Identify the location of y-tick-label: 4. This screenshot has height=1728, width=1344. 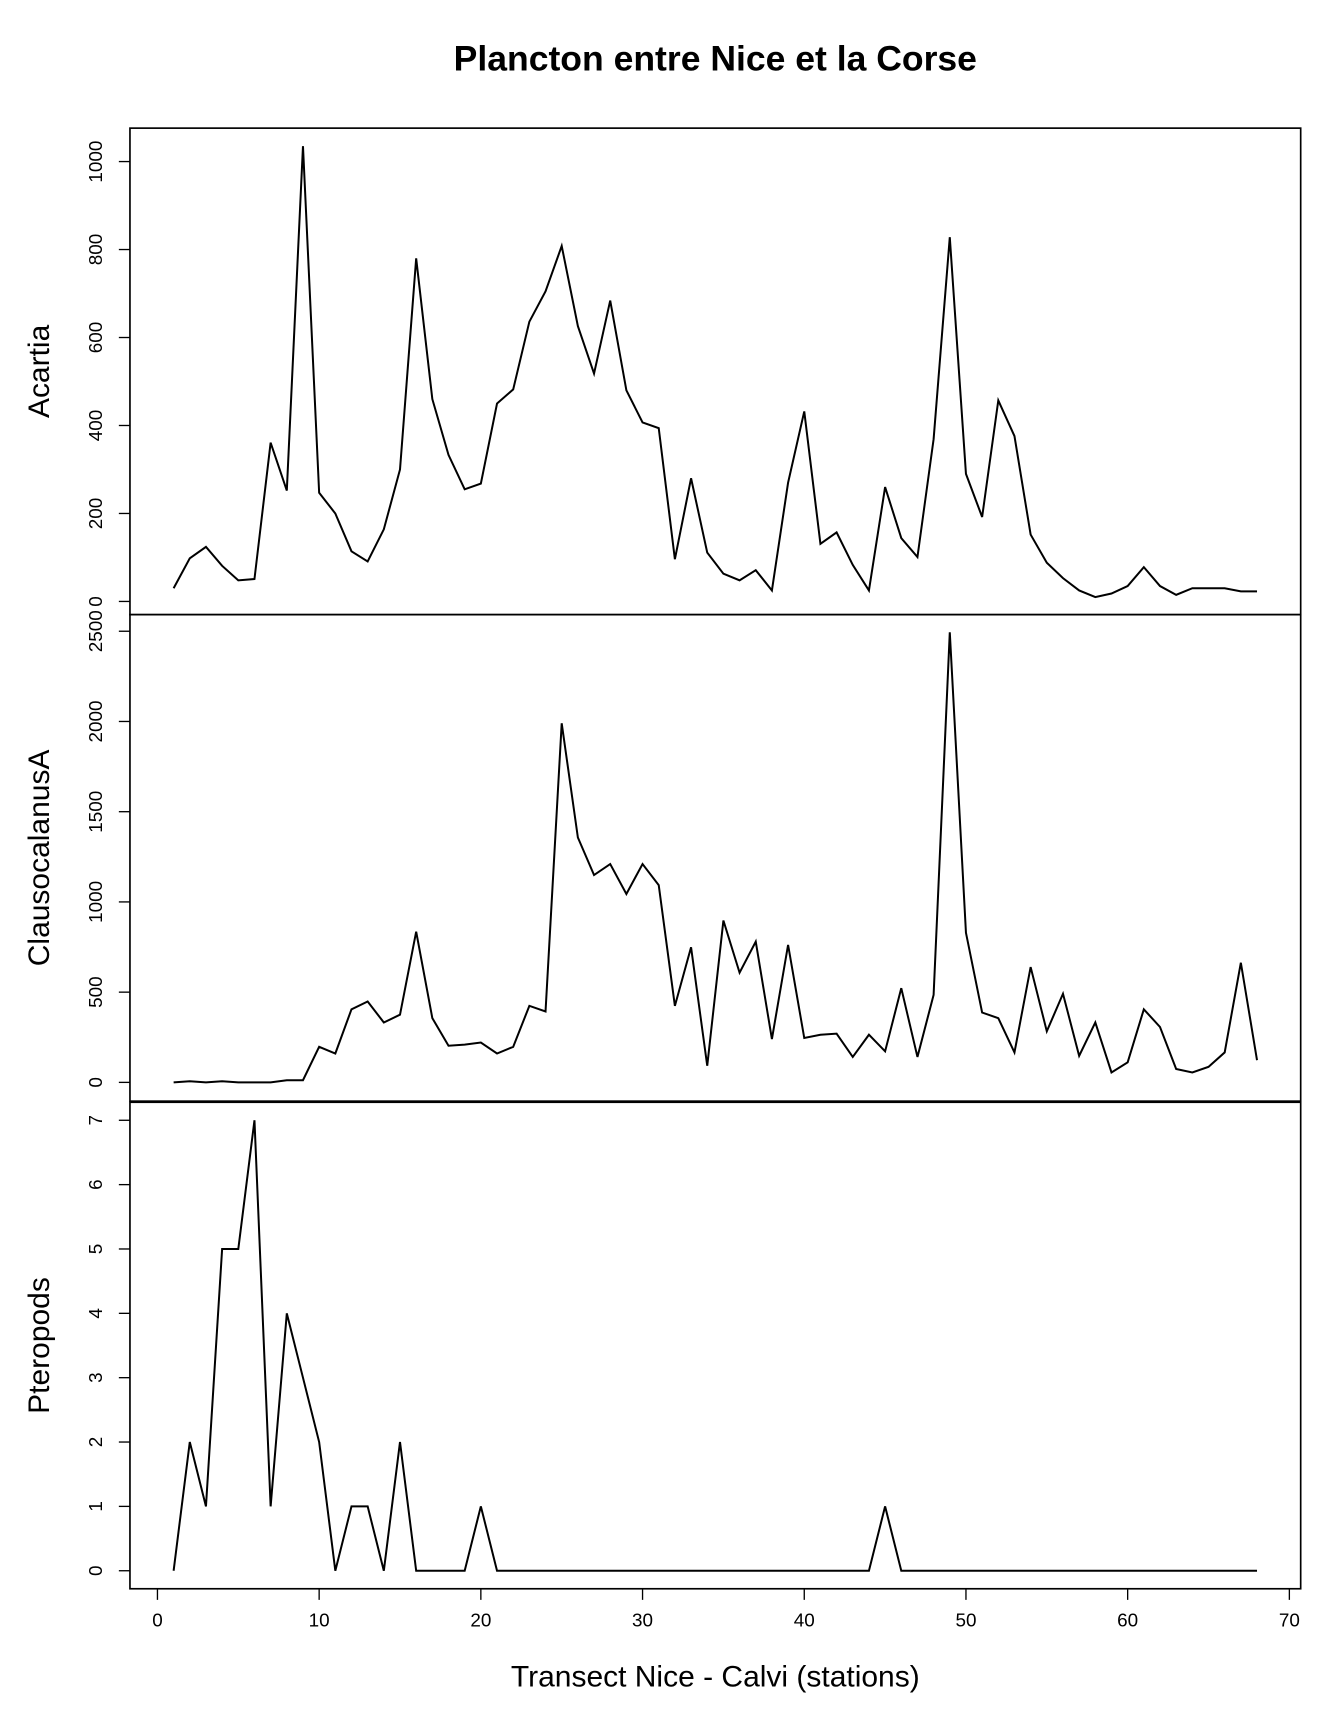
(96, 1313).